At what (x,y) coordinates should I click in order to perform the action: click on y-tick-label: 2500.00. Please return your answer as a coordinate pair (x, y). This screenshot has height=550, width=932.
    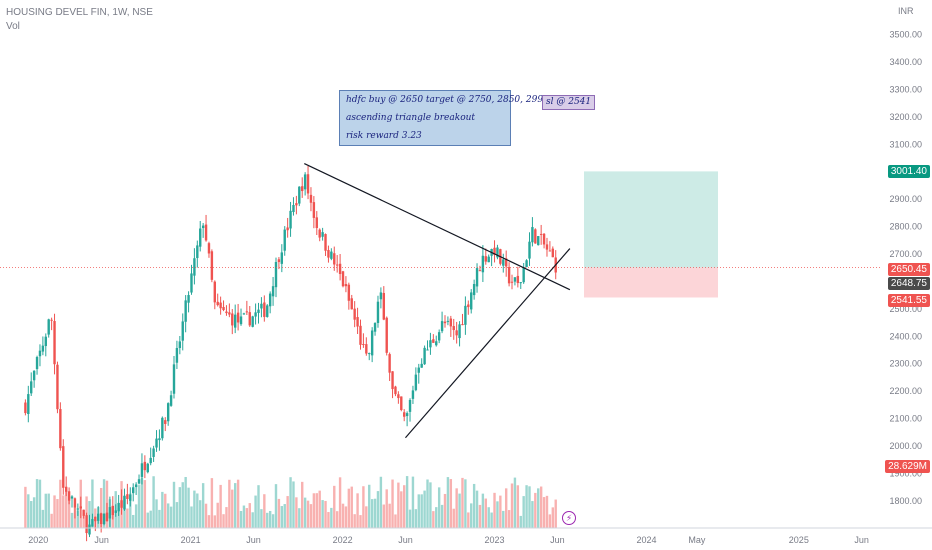
    Looking at the image, I should click on (905, 309).